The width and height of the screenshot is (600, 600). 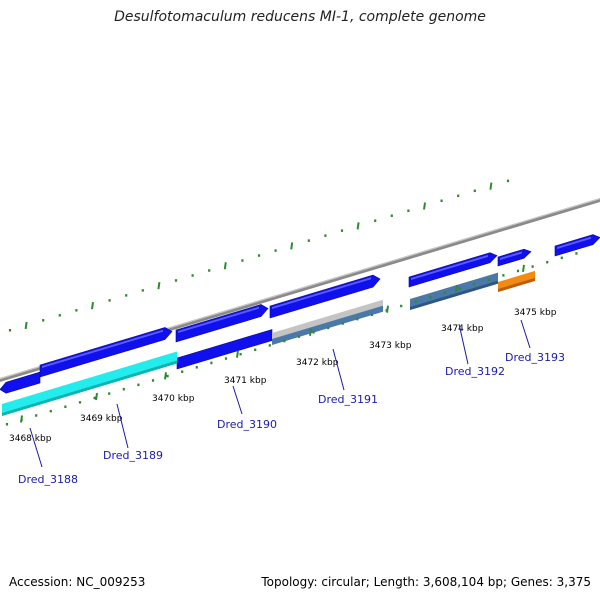 I want to click on gene-label-dred-3191: Dred_3191, so click(x=348, y=399).